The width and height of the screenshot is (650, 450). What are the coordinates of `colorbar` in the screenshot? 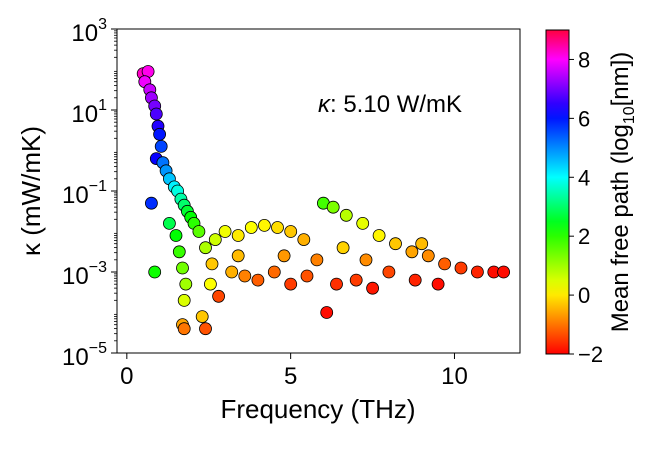 It's located at (557, 192).